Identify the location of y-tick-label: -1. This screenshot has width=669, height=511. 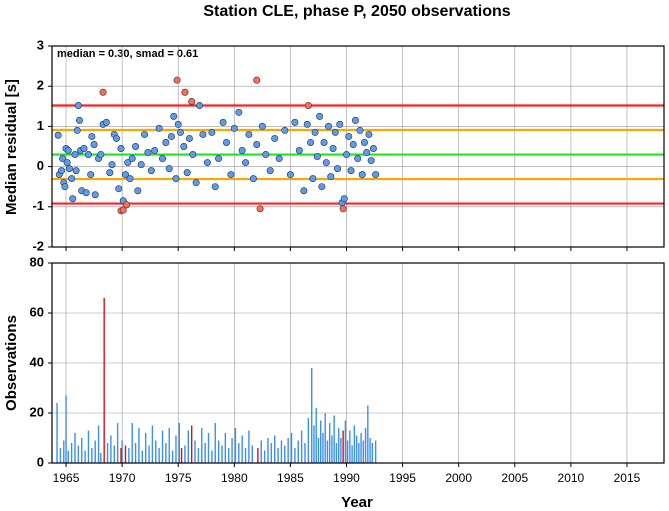
(38, 205).